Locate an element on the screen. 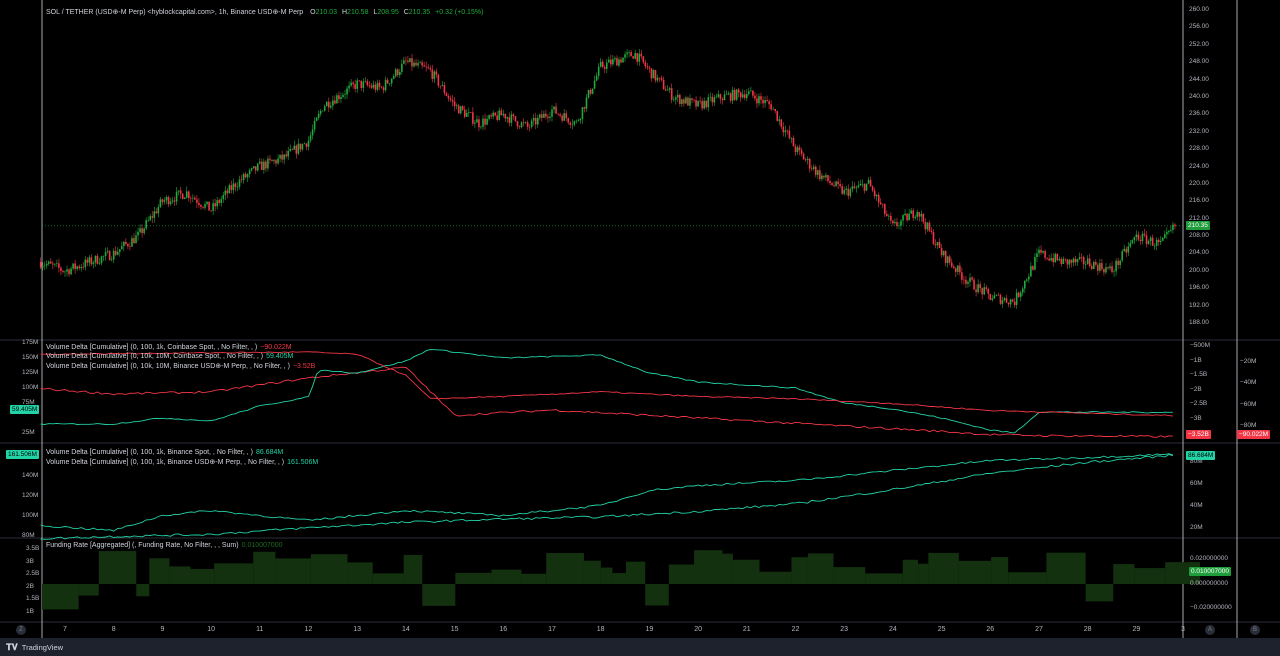 The image size is (1280, 656). vd1-right-badge: −3.52B is located at coordinates (1198, 434).